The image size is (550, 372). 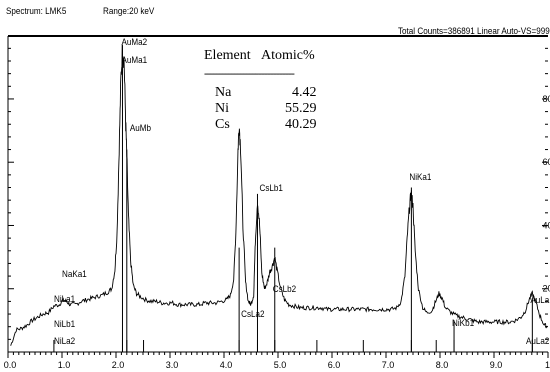 What do you see at coordinates (496, 365) in the screenshot?
I see `x-tick-label: 9.0` at bounding box center [496, 365].